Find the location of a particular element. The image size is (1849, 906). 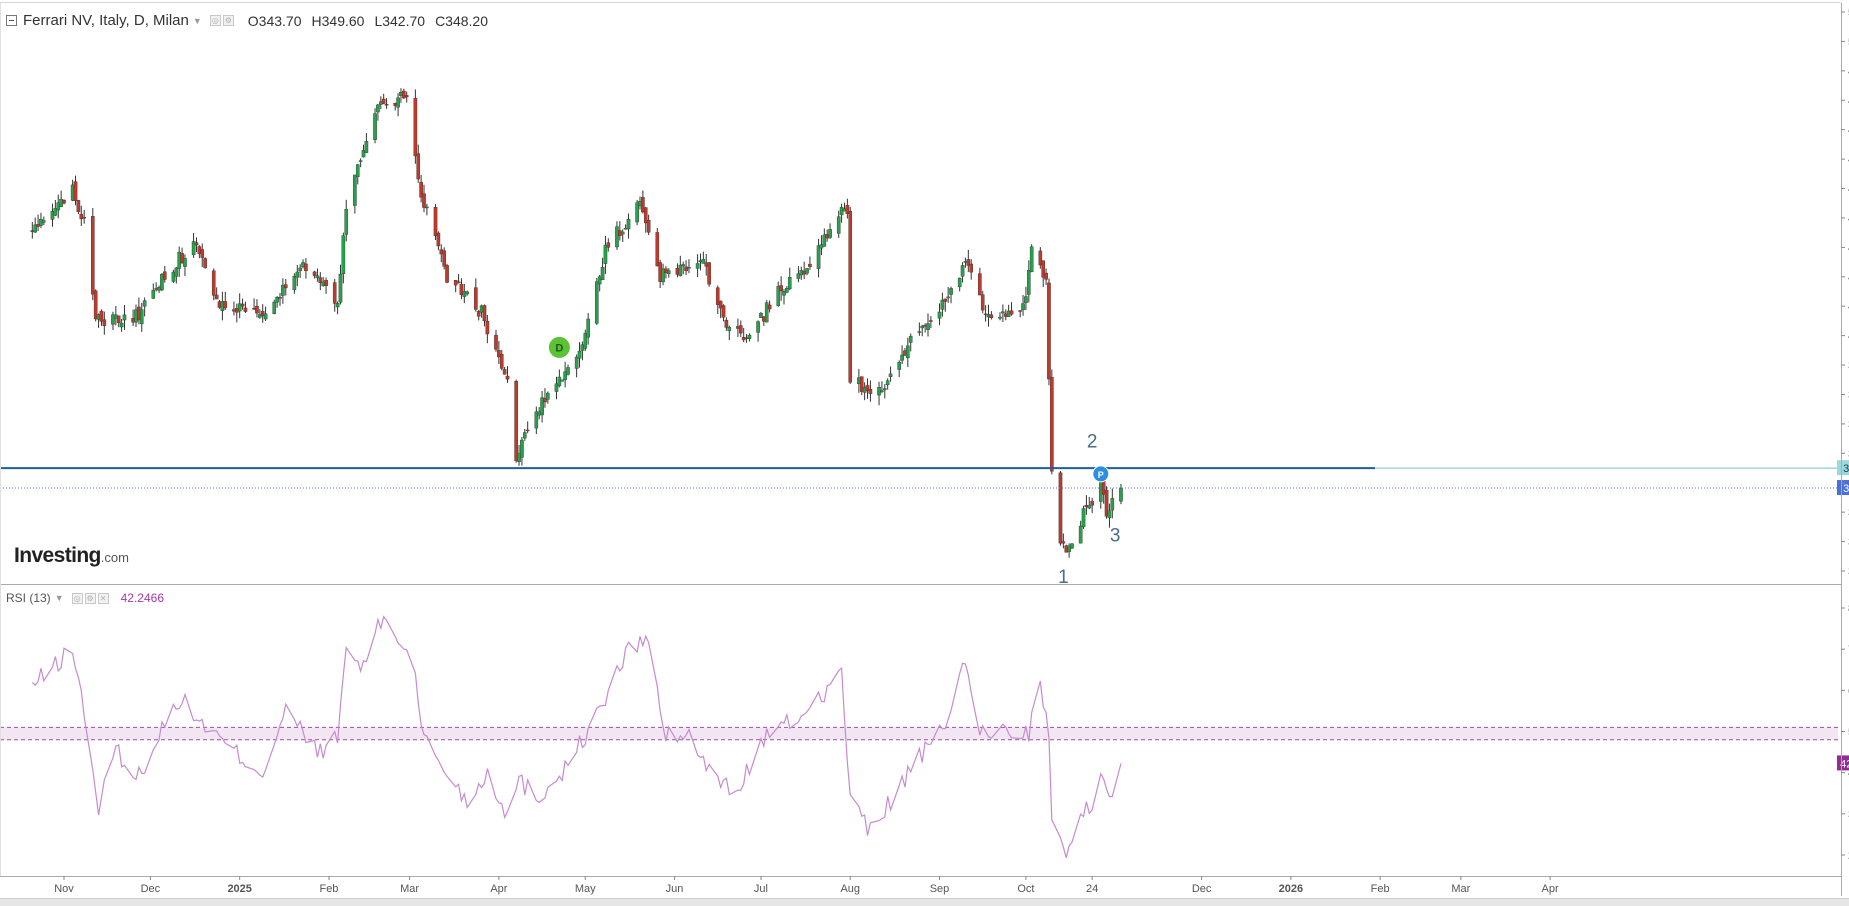

time-tick-label: 2025 is located at coordinates (239, 889).